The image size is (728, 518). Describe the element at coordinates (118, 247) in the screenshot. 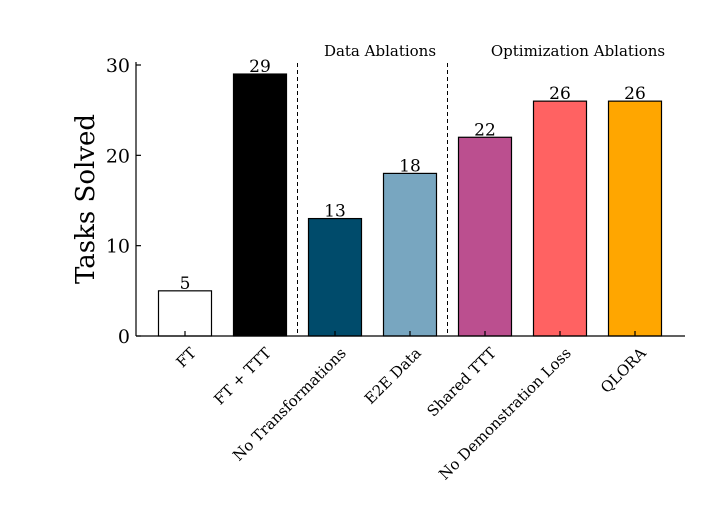

I see `y-tick-label-10: 10` at that location.